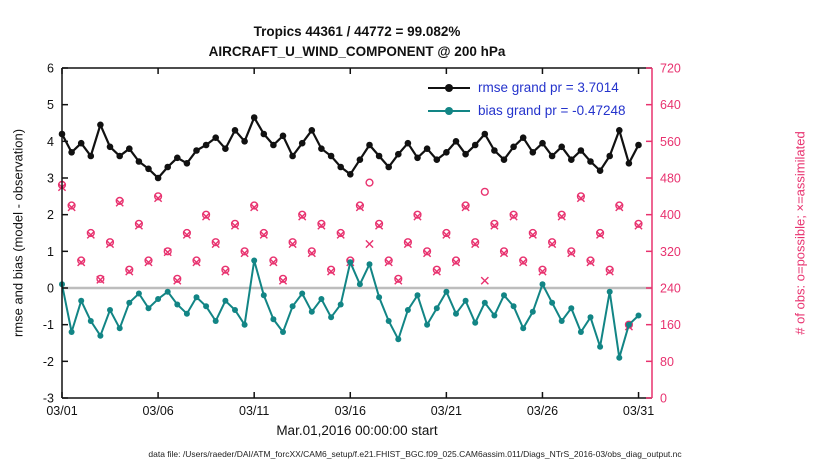  Describe the element at coordinates (548, 87) in the screenshot. I see `legend-label-rmse: rmse grand pr = 3.7014` at that location.